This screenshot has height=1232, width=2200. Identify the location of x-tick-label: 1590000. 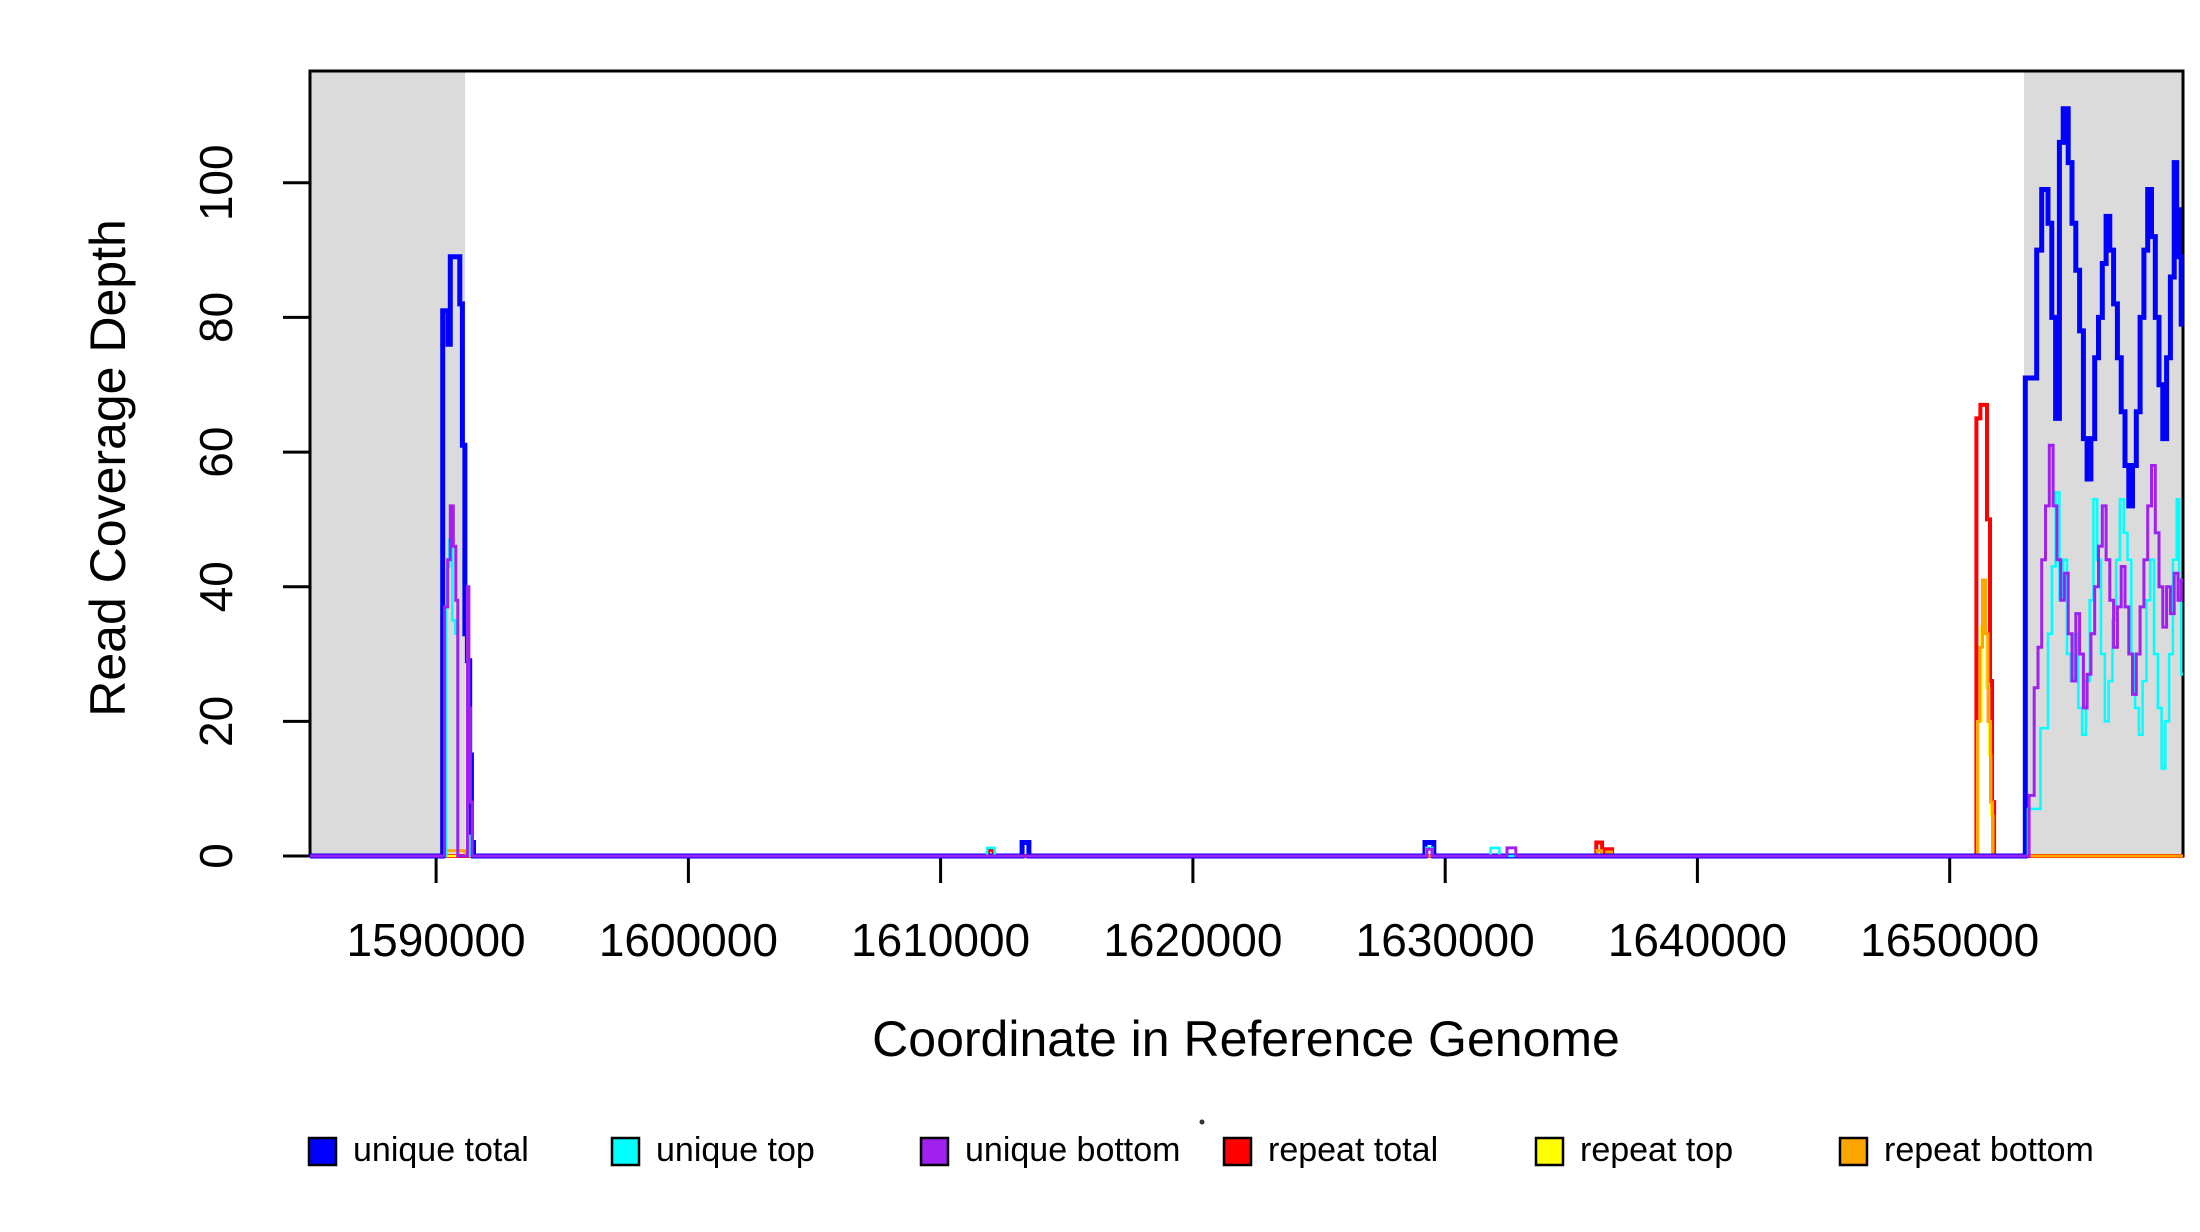
(436, 940).